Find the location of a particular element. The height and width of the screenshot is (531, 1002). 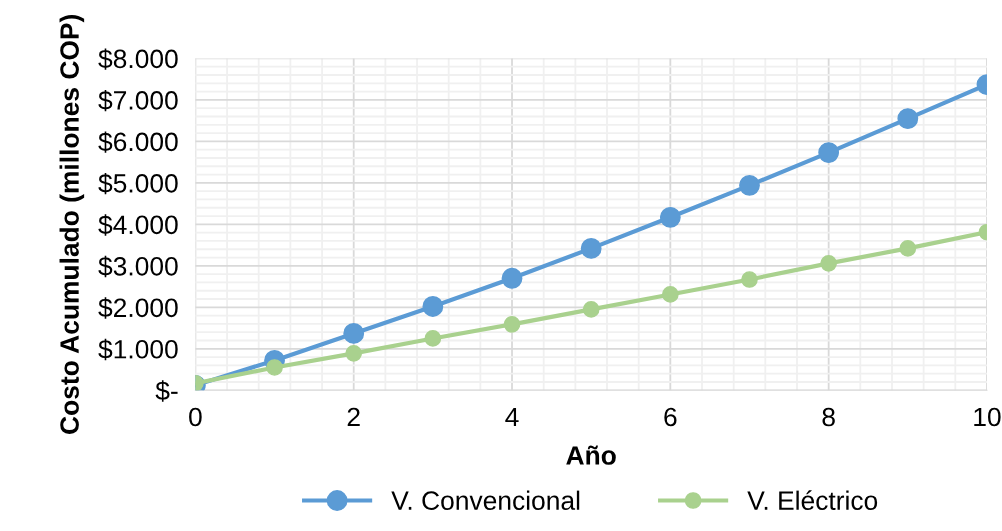

y-tick-label: $4.000 is located at coordinates (138, 225).